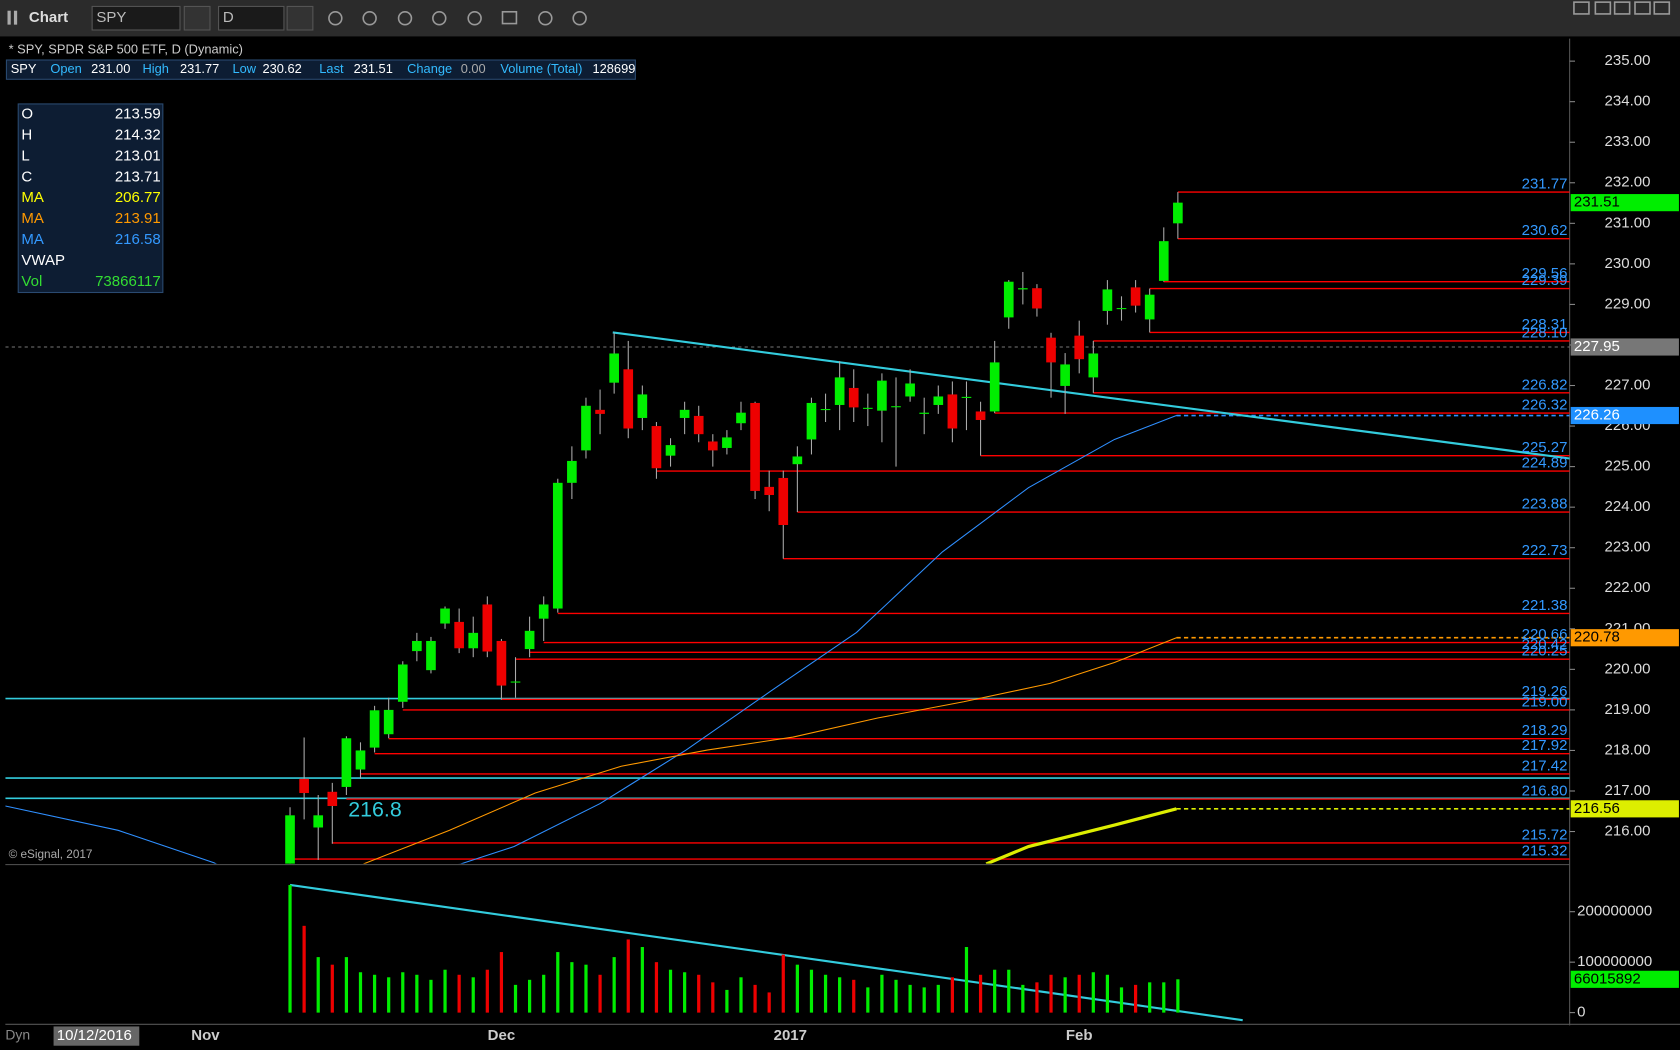  What do you see at coordinates (1628, 547) in the screenshot?
I see `y-tick-label: 223.00` at bounding box center [1628, 547].